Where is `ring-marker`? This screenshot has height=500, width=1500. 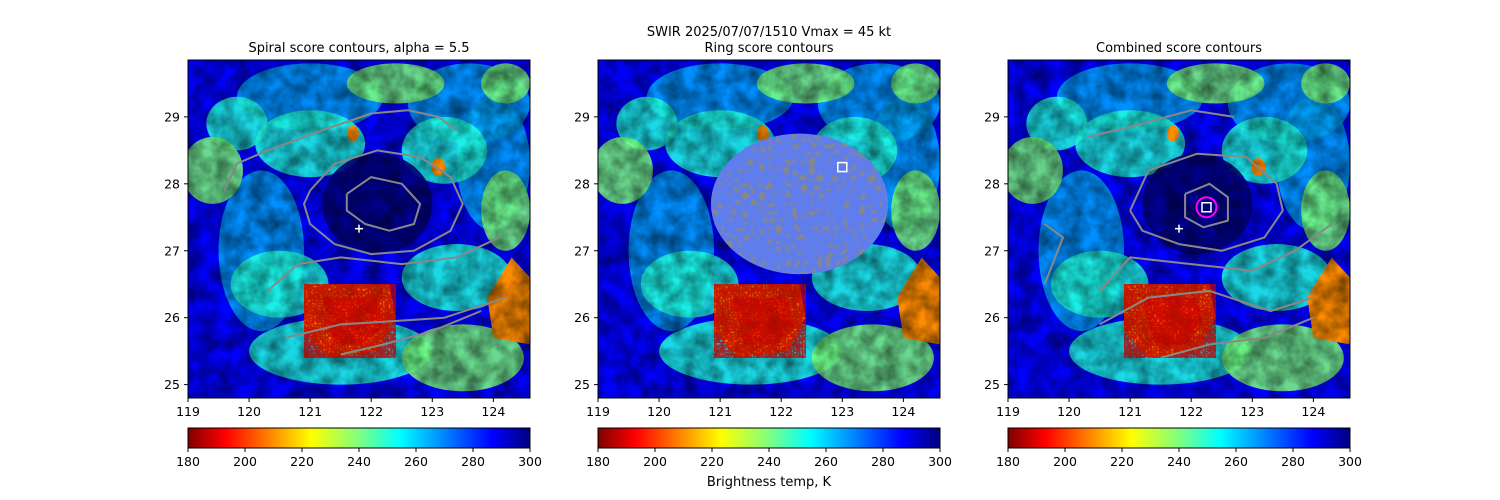 ring-marker is located at coordinates (1206, 207).